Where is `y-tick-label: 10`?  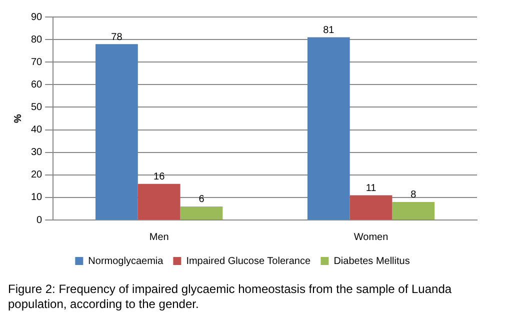 y-tick-label: 10 is located at coordinates (37, 198).